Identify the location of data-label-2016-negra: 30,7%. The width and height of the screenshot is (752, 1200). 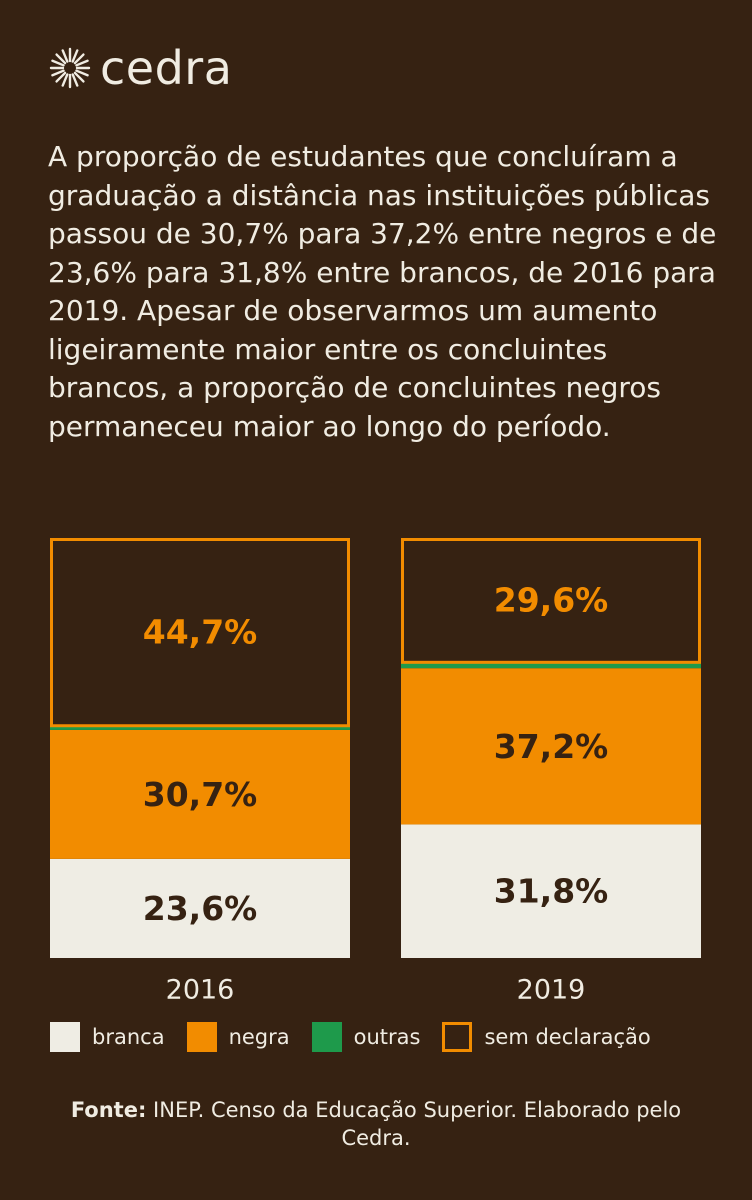
(200, 794).